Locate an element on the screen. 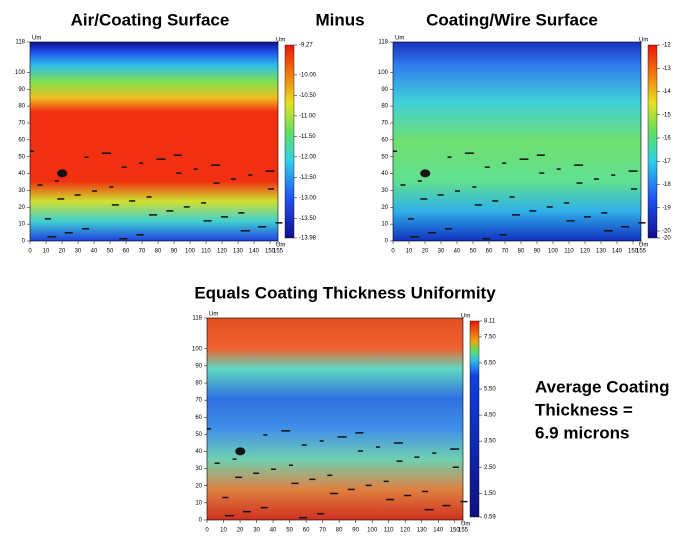 The width and height of the screenshot is (686, 542). colorbar-tick-label: -10.50 is located at coordinates (308, 96).